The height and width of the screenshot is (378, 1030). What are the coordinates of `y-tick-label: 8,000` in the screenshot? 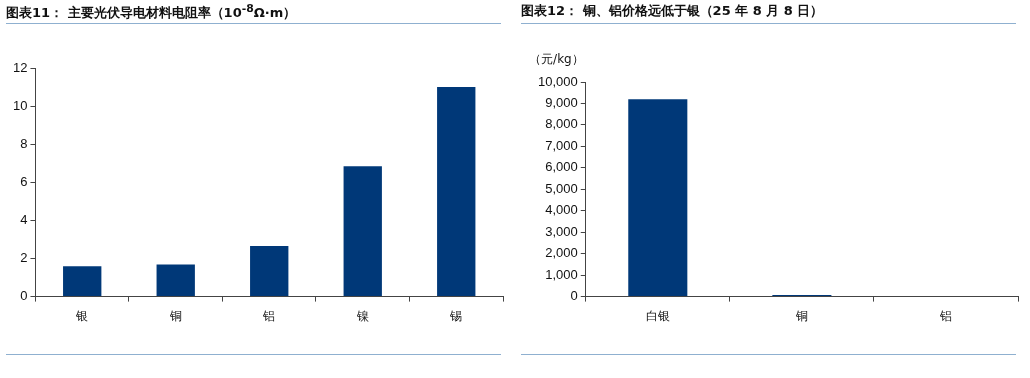 It's located at (561, 124).